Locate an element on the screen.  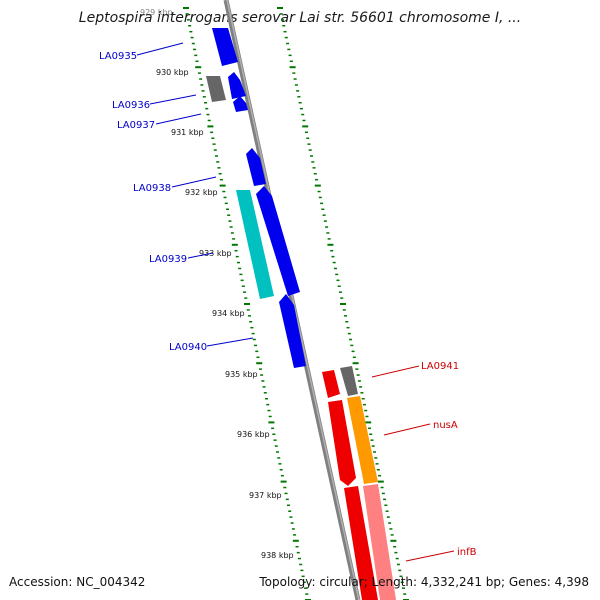
gene-red-3-feature is located at coordinates (361, 543).